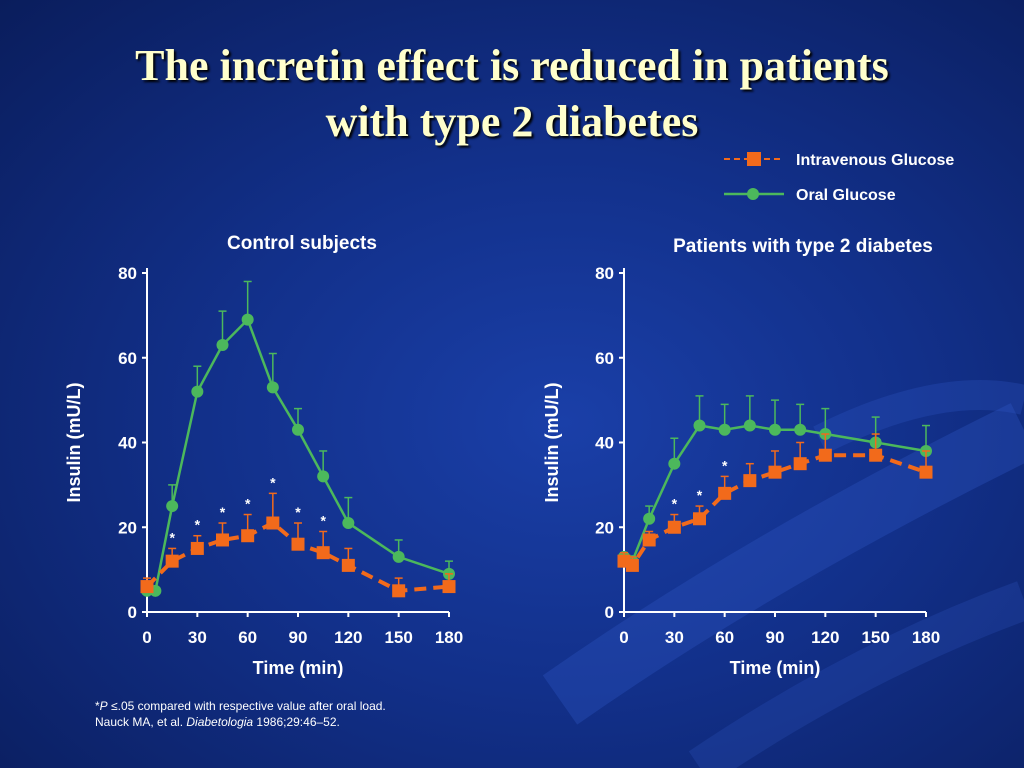 This screenshot has width=1024, height=768. Describe the element at coordinates (875, 160) in the screenshot. I see `legend-label: Intravenous Glucose` at that location.